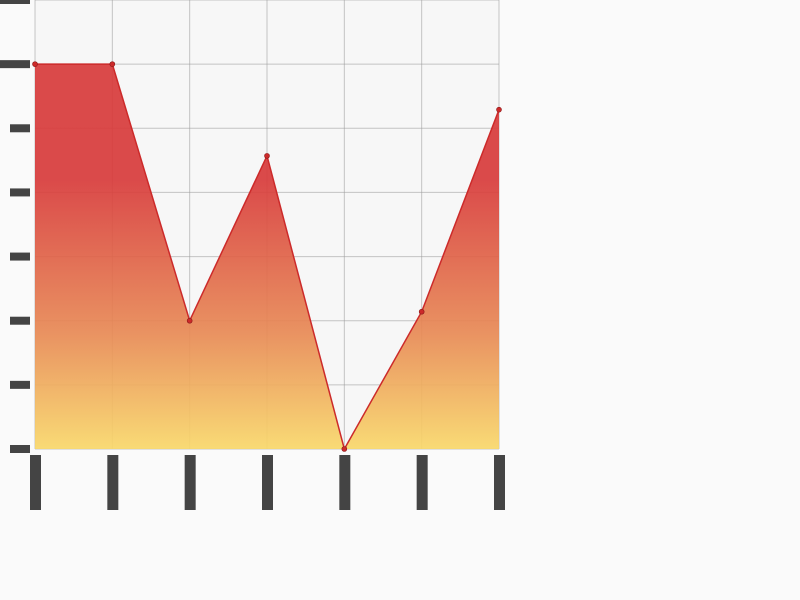  What do you see at coordinates (15, 226) in the screenshot?
I see `y-axis-ticks` at bounding box center [15, 226].